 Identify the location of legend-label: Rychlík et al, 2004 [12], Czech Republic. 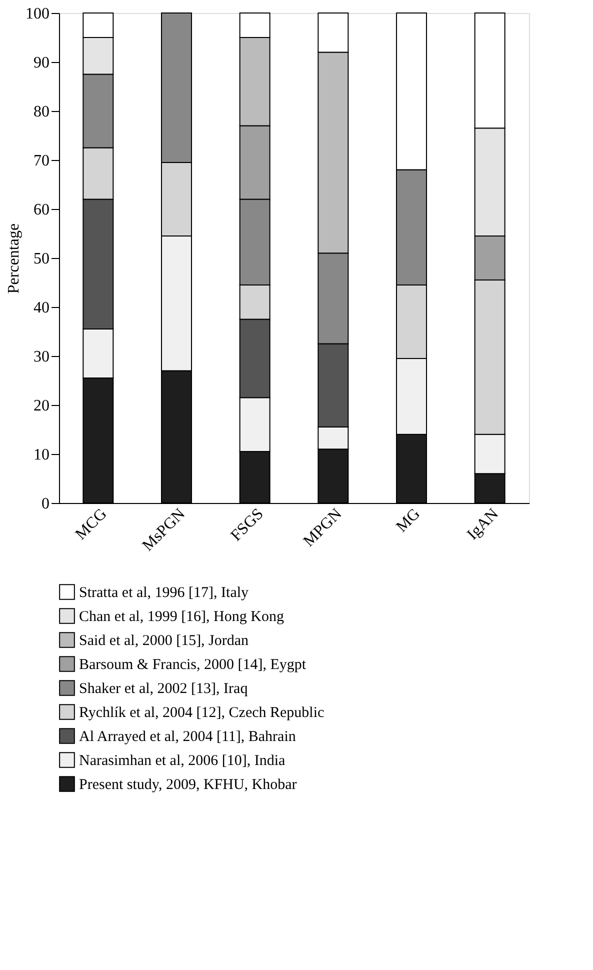
(202, 713).